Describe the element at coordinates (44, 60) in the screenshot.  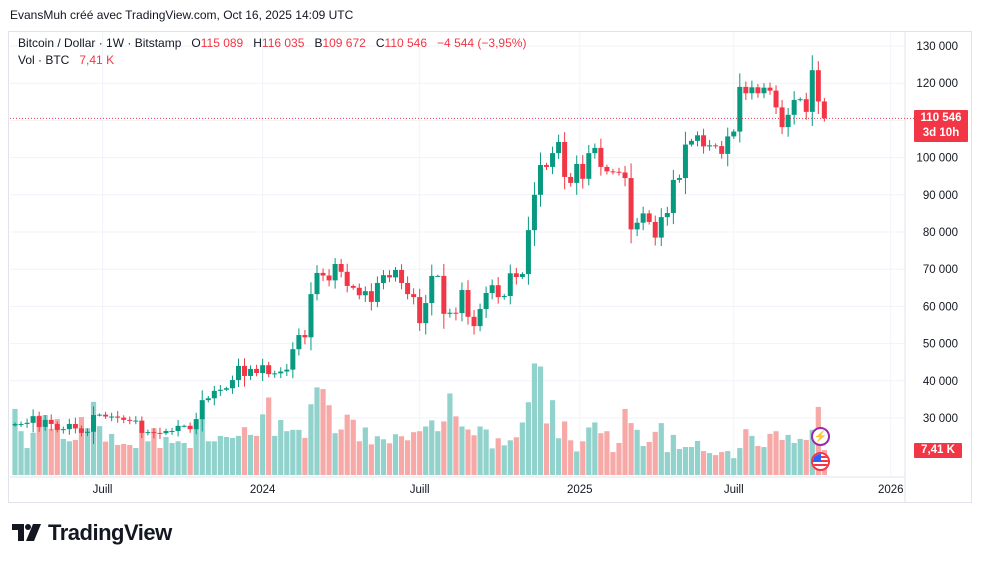
I see `volume-label: Vol · BTC` at that location.